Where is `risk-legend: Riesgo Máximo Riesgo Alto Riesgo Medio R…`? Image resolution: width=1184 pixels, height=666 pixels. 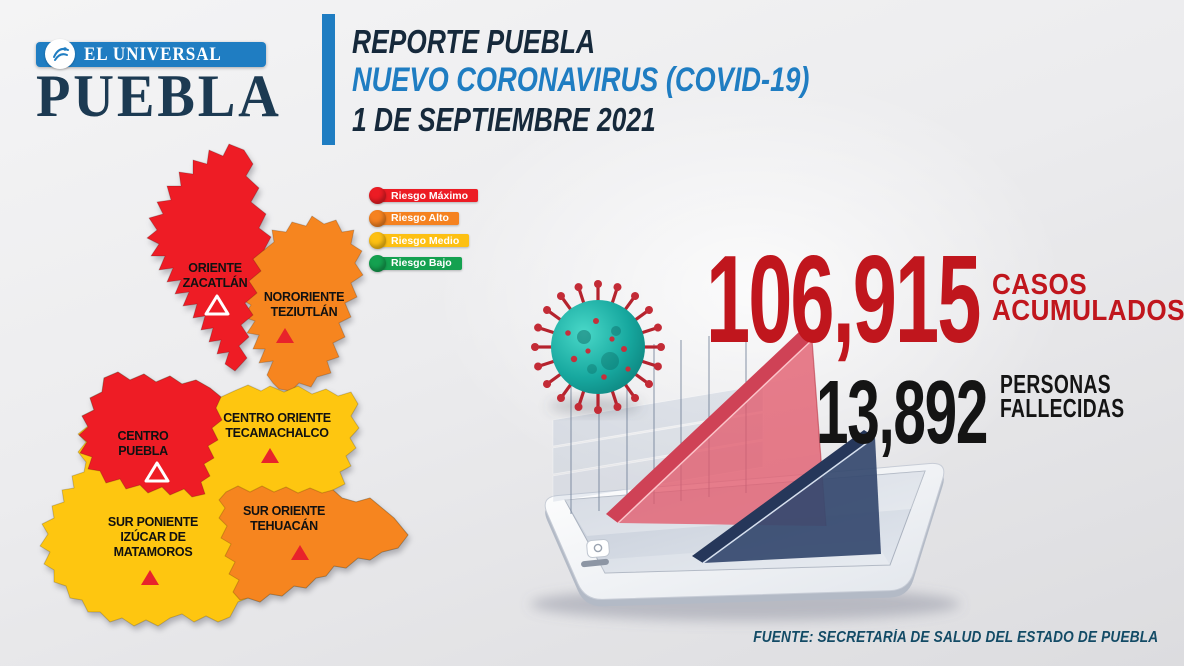 risk-legend: Riesgo Máximo Riesgo Alto Riesgo Medio R… is located at coordinates (424, 232).